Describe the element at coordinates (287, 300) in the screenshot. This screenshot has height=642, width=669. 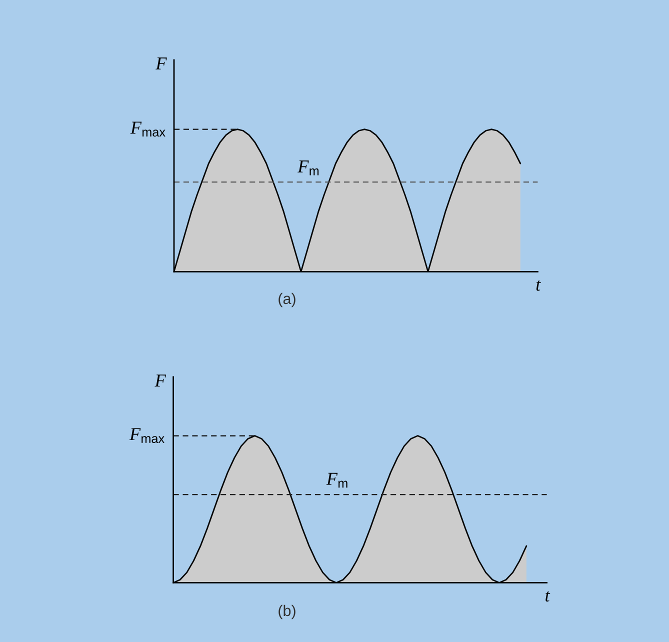
I see `text: (a)` at that location.